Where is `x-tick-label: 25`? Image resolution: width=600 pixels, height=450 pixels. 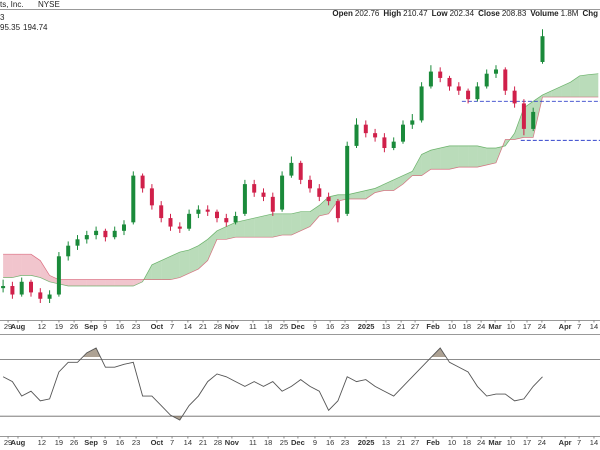
x-tick-label: 25 is located at coordinates (284, 442).